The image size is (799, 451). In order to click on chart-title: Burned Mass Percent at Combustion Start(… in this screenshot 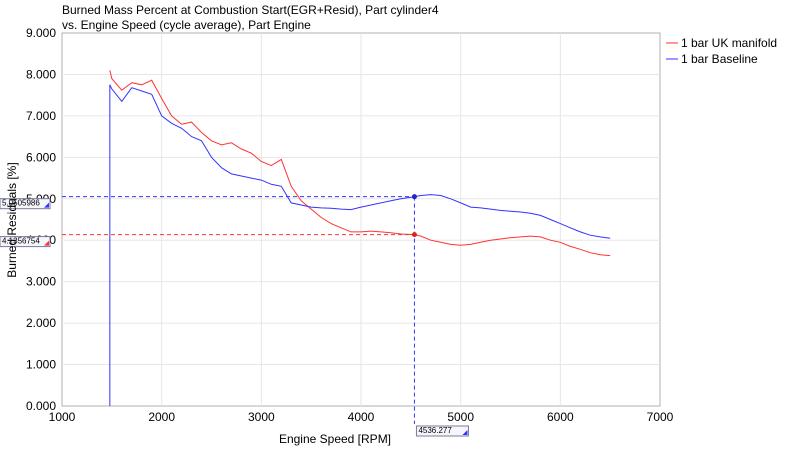, I will do `click(250, 10)`.